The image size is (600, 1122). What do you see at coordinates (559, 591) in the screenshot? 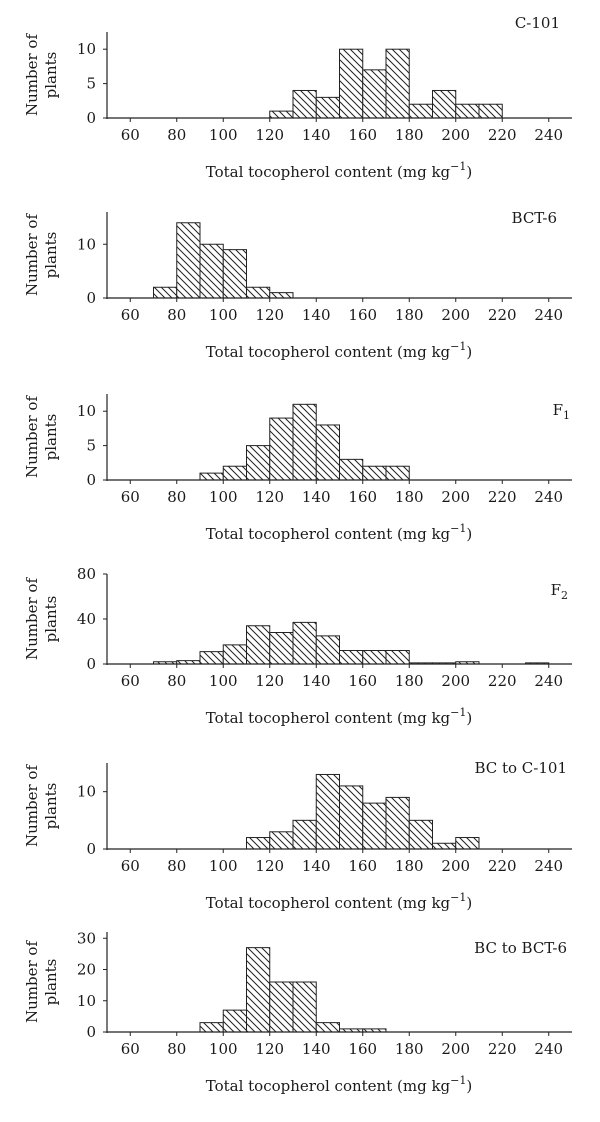
I see `panel-label: F2` at bounding box center [559, 591].